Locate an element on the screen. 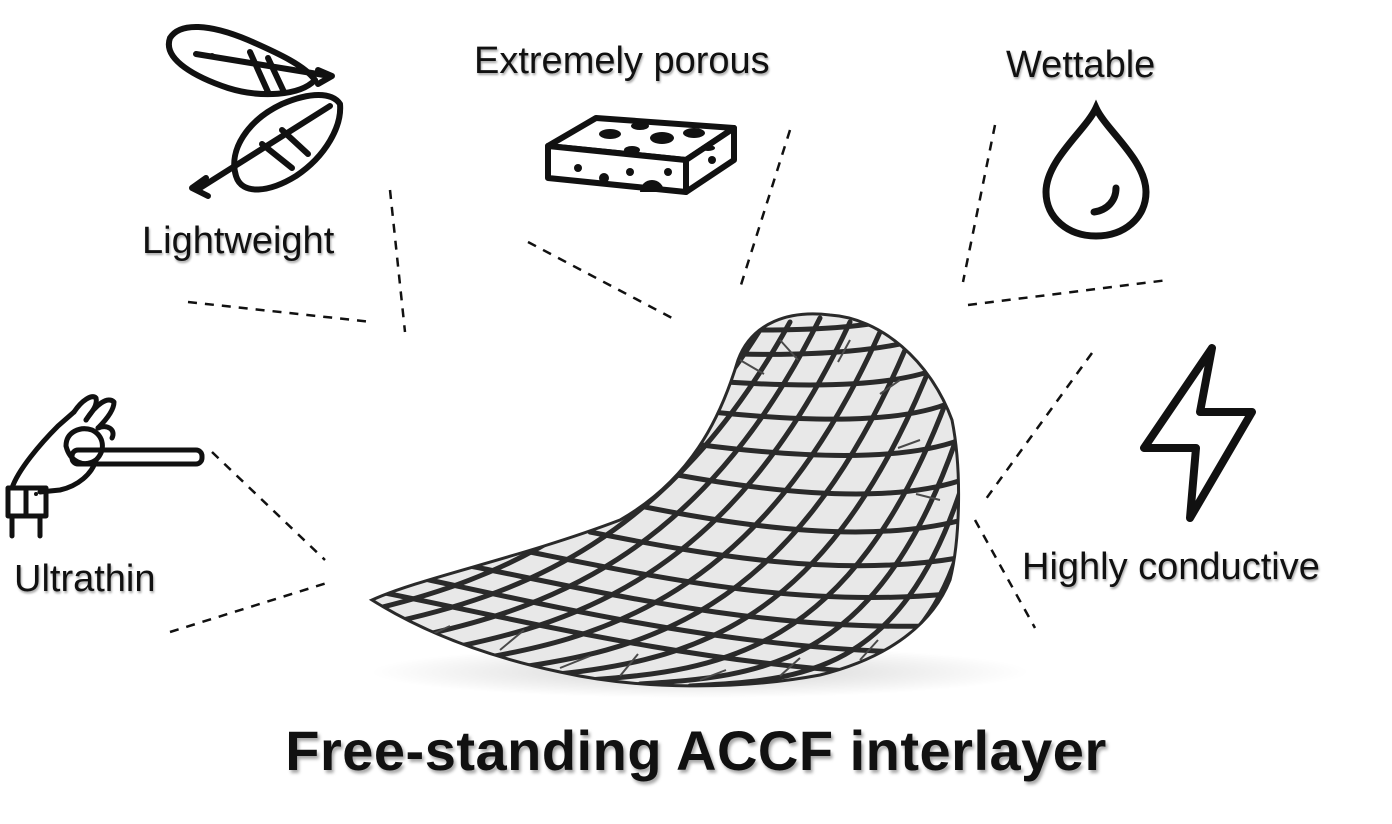 This screenshot has height=824, width=1392. label-lightweight: Lightweight is located at coordinates (238, 241).